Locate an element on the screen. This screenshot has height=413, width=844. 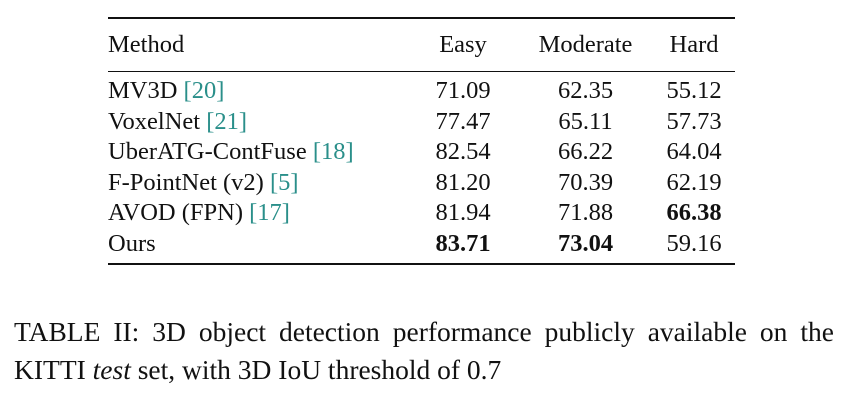
citation-link: [21] is located at coordinates (227, 121).